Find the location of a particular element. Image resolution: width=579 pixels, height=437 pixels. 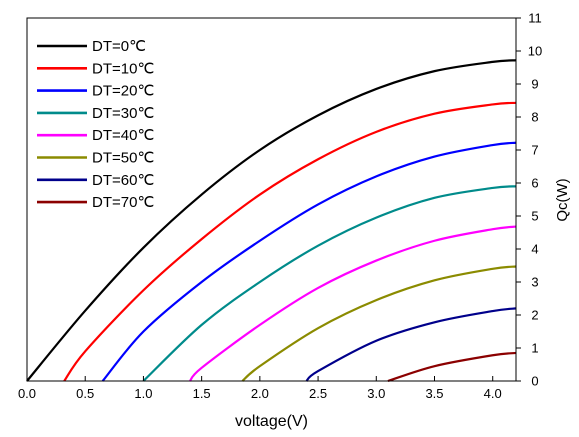

y-tick-label: 4 is located at coordinates (534, 249).